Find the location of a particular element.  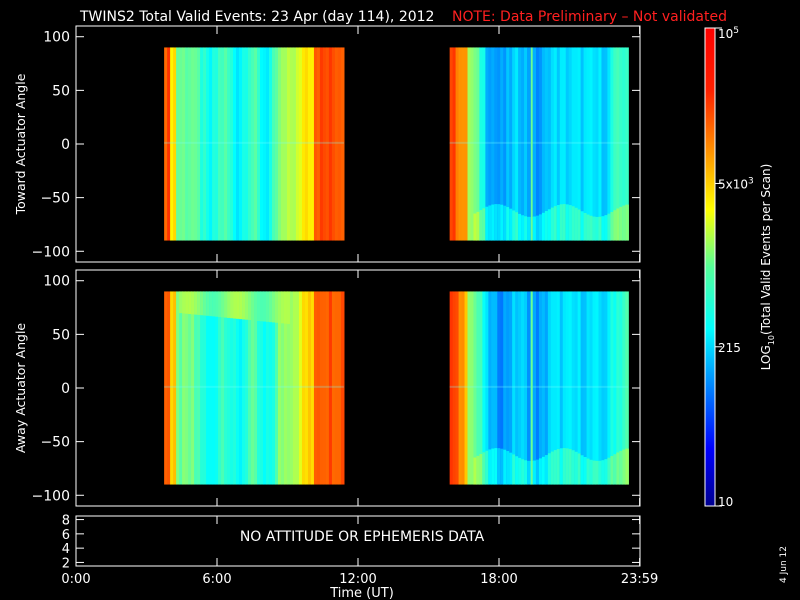

x-tick-label: 23:59 is located at coordinates (639, 579).